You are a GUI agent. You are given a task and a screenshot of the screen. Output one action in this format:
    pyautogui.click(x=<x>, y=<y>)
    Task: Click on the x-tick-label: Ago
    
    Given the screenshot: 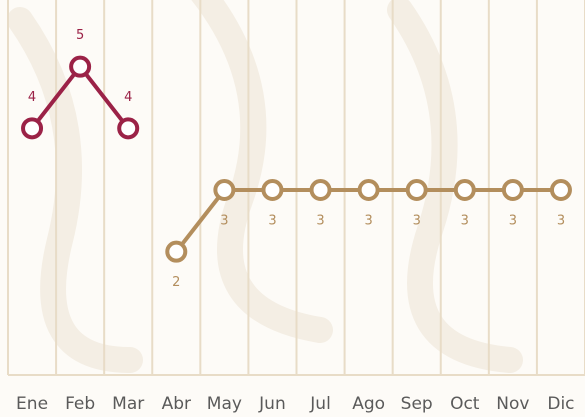 What is the action you would take?
    pyautogui.click(x=368, y=404)
    